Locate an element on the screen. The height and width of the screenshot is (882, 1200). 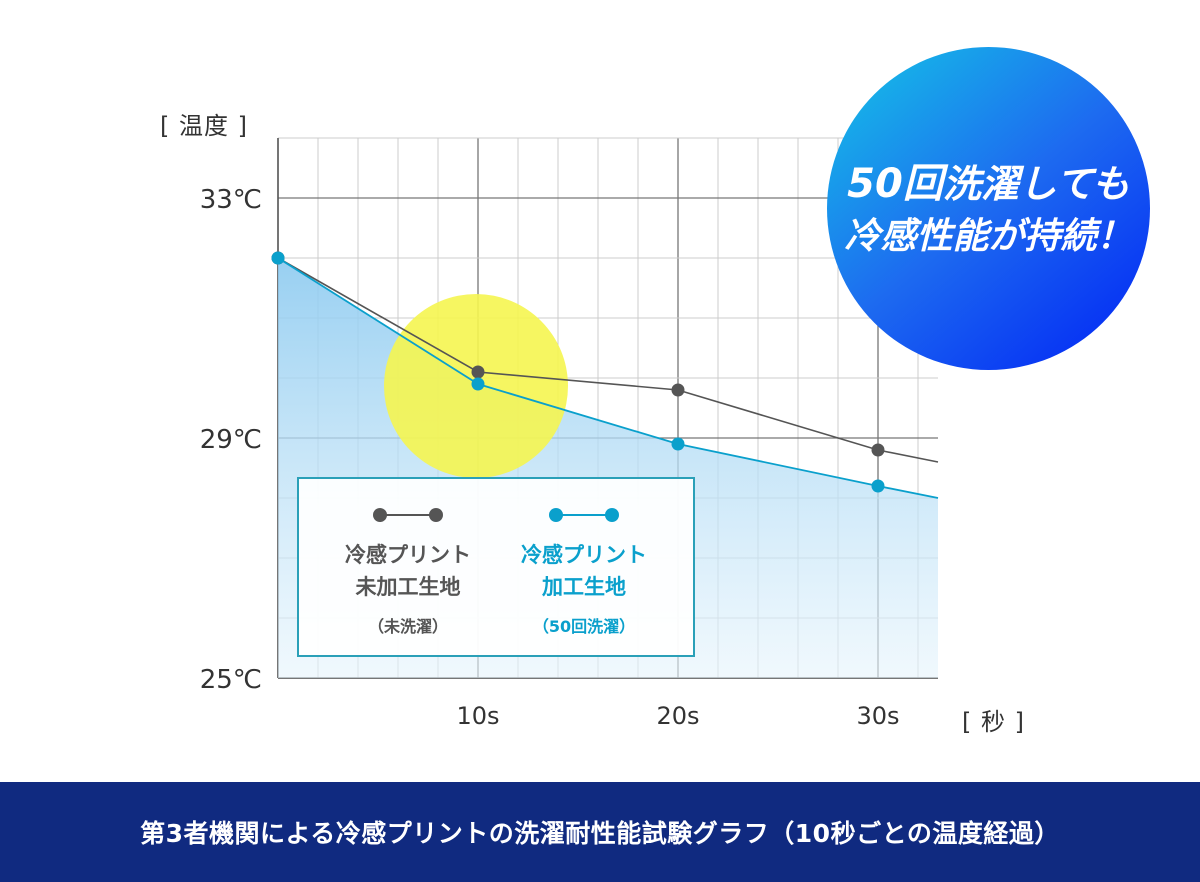
legend-item-treated: 冷感プリント 加工生地 （50回洗濯） is located at coordinates (584, 558).